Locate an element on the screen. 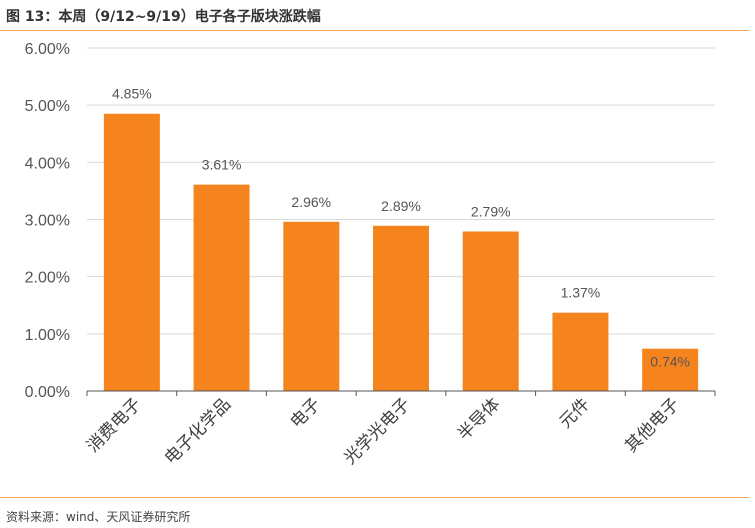 The height and width of the screenshot is (528, 755). category-label: 光学光电子 is located at coordinates (377, 431).